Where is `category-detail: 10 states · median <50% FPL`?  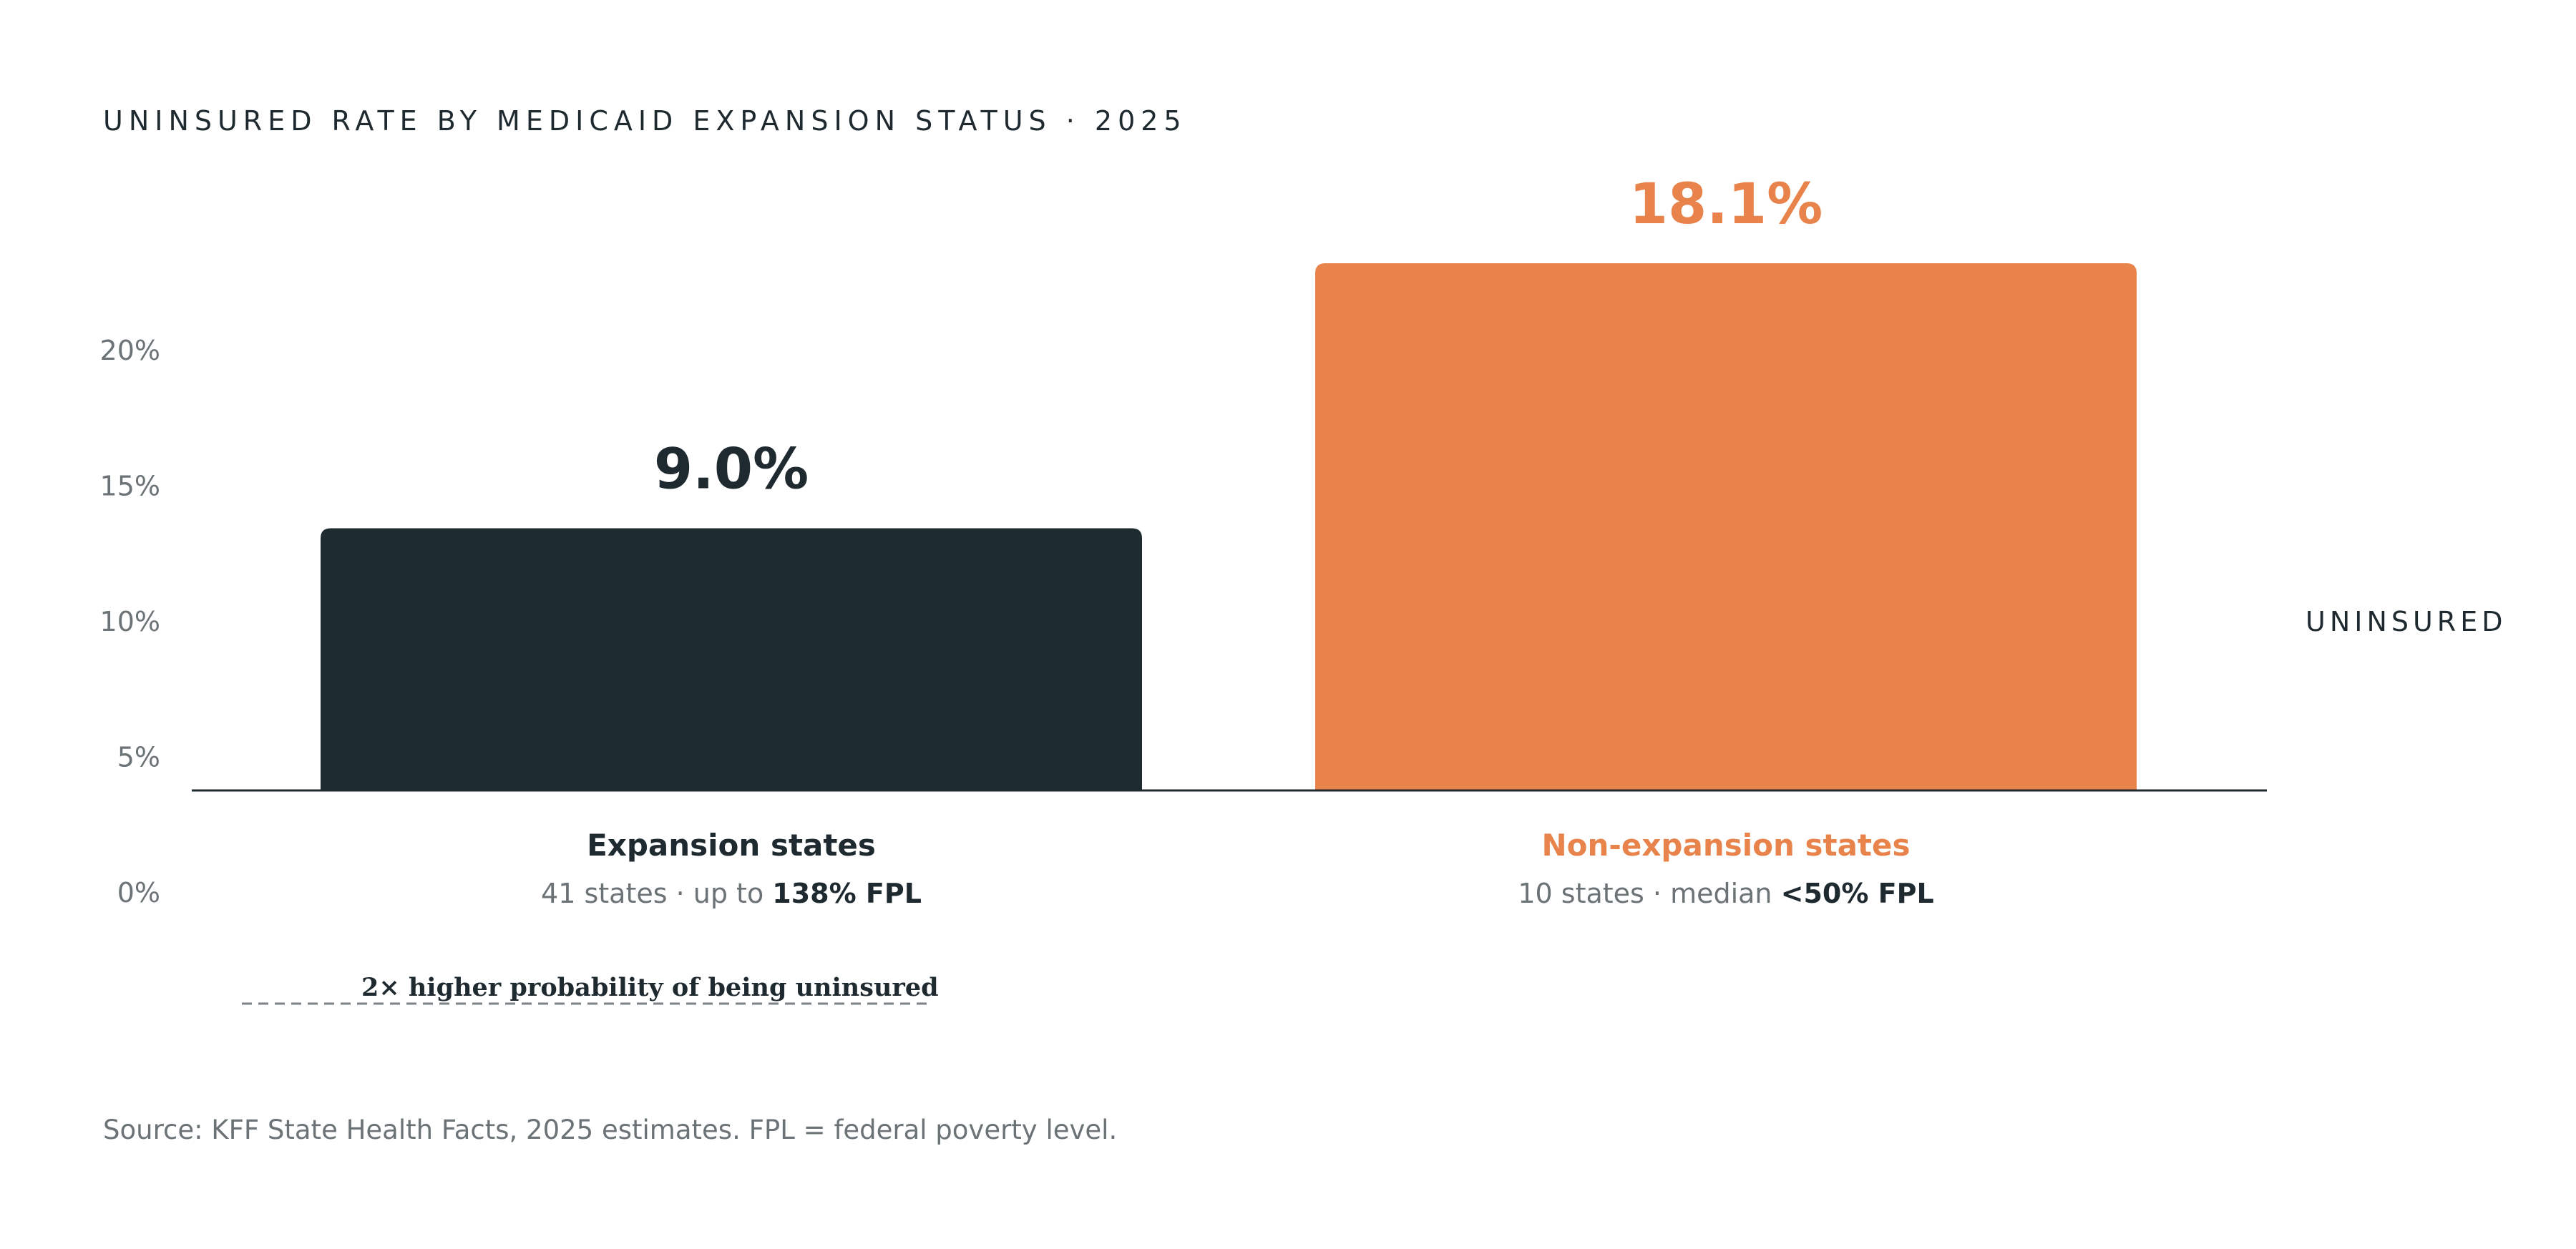
category-detail: 10 states · median <50% FPL is located at coordinates (1725, 894).